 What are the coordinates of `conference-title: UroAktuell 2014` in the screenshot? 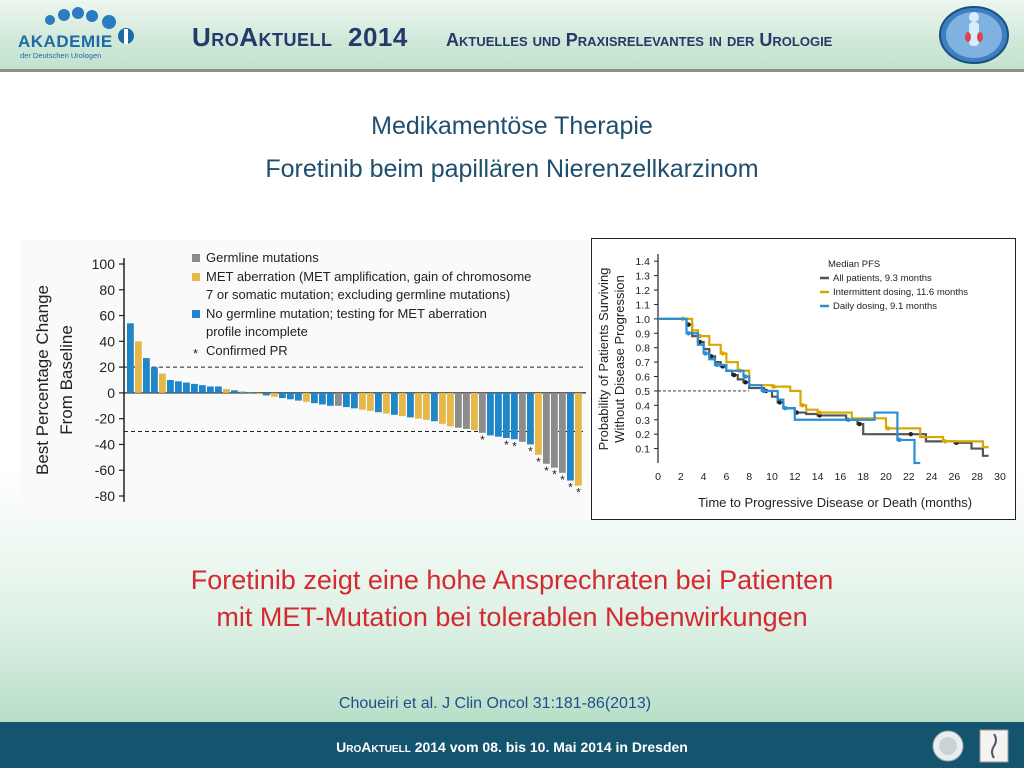 It's located at (300, 37).